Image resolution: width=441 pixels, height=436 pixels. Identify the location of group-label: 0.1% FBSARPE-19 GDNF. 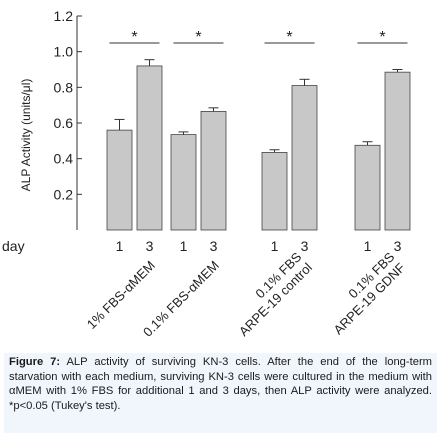
(364, 293).